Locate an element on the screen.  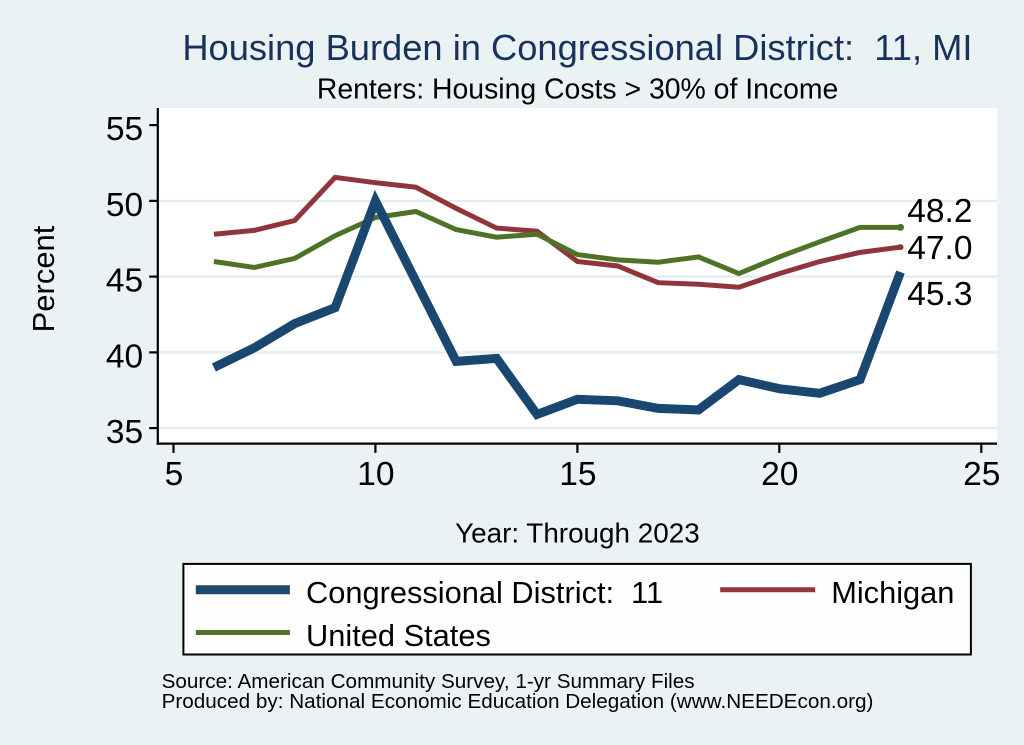
svg-text: 25 is located at coordinates (981, 474).